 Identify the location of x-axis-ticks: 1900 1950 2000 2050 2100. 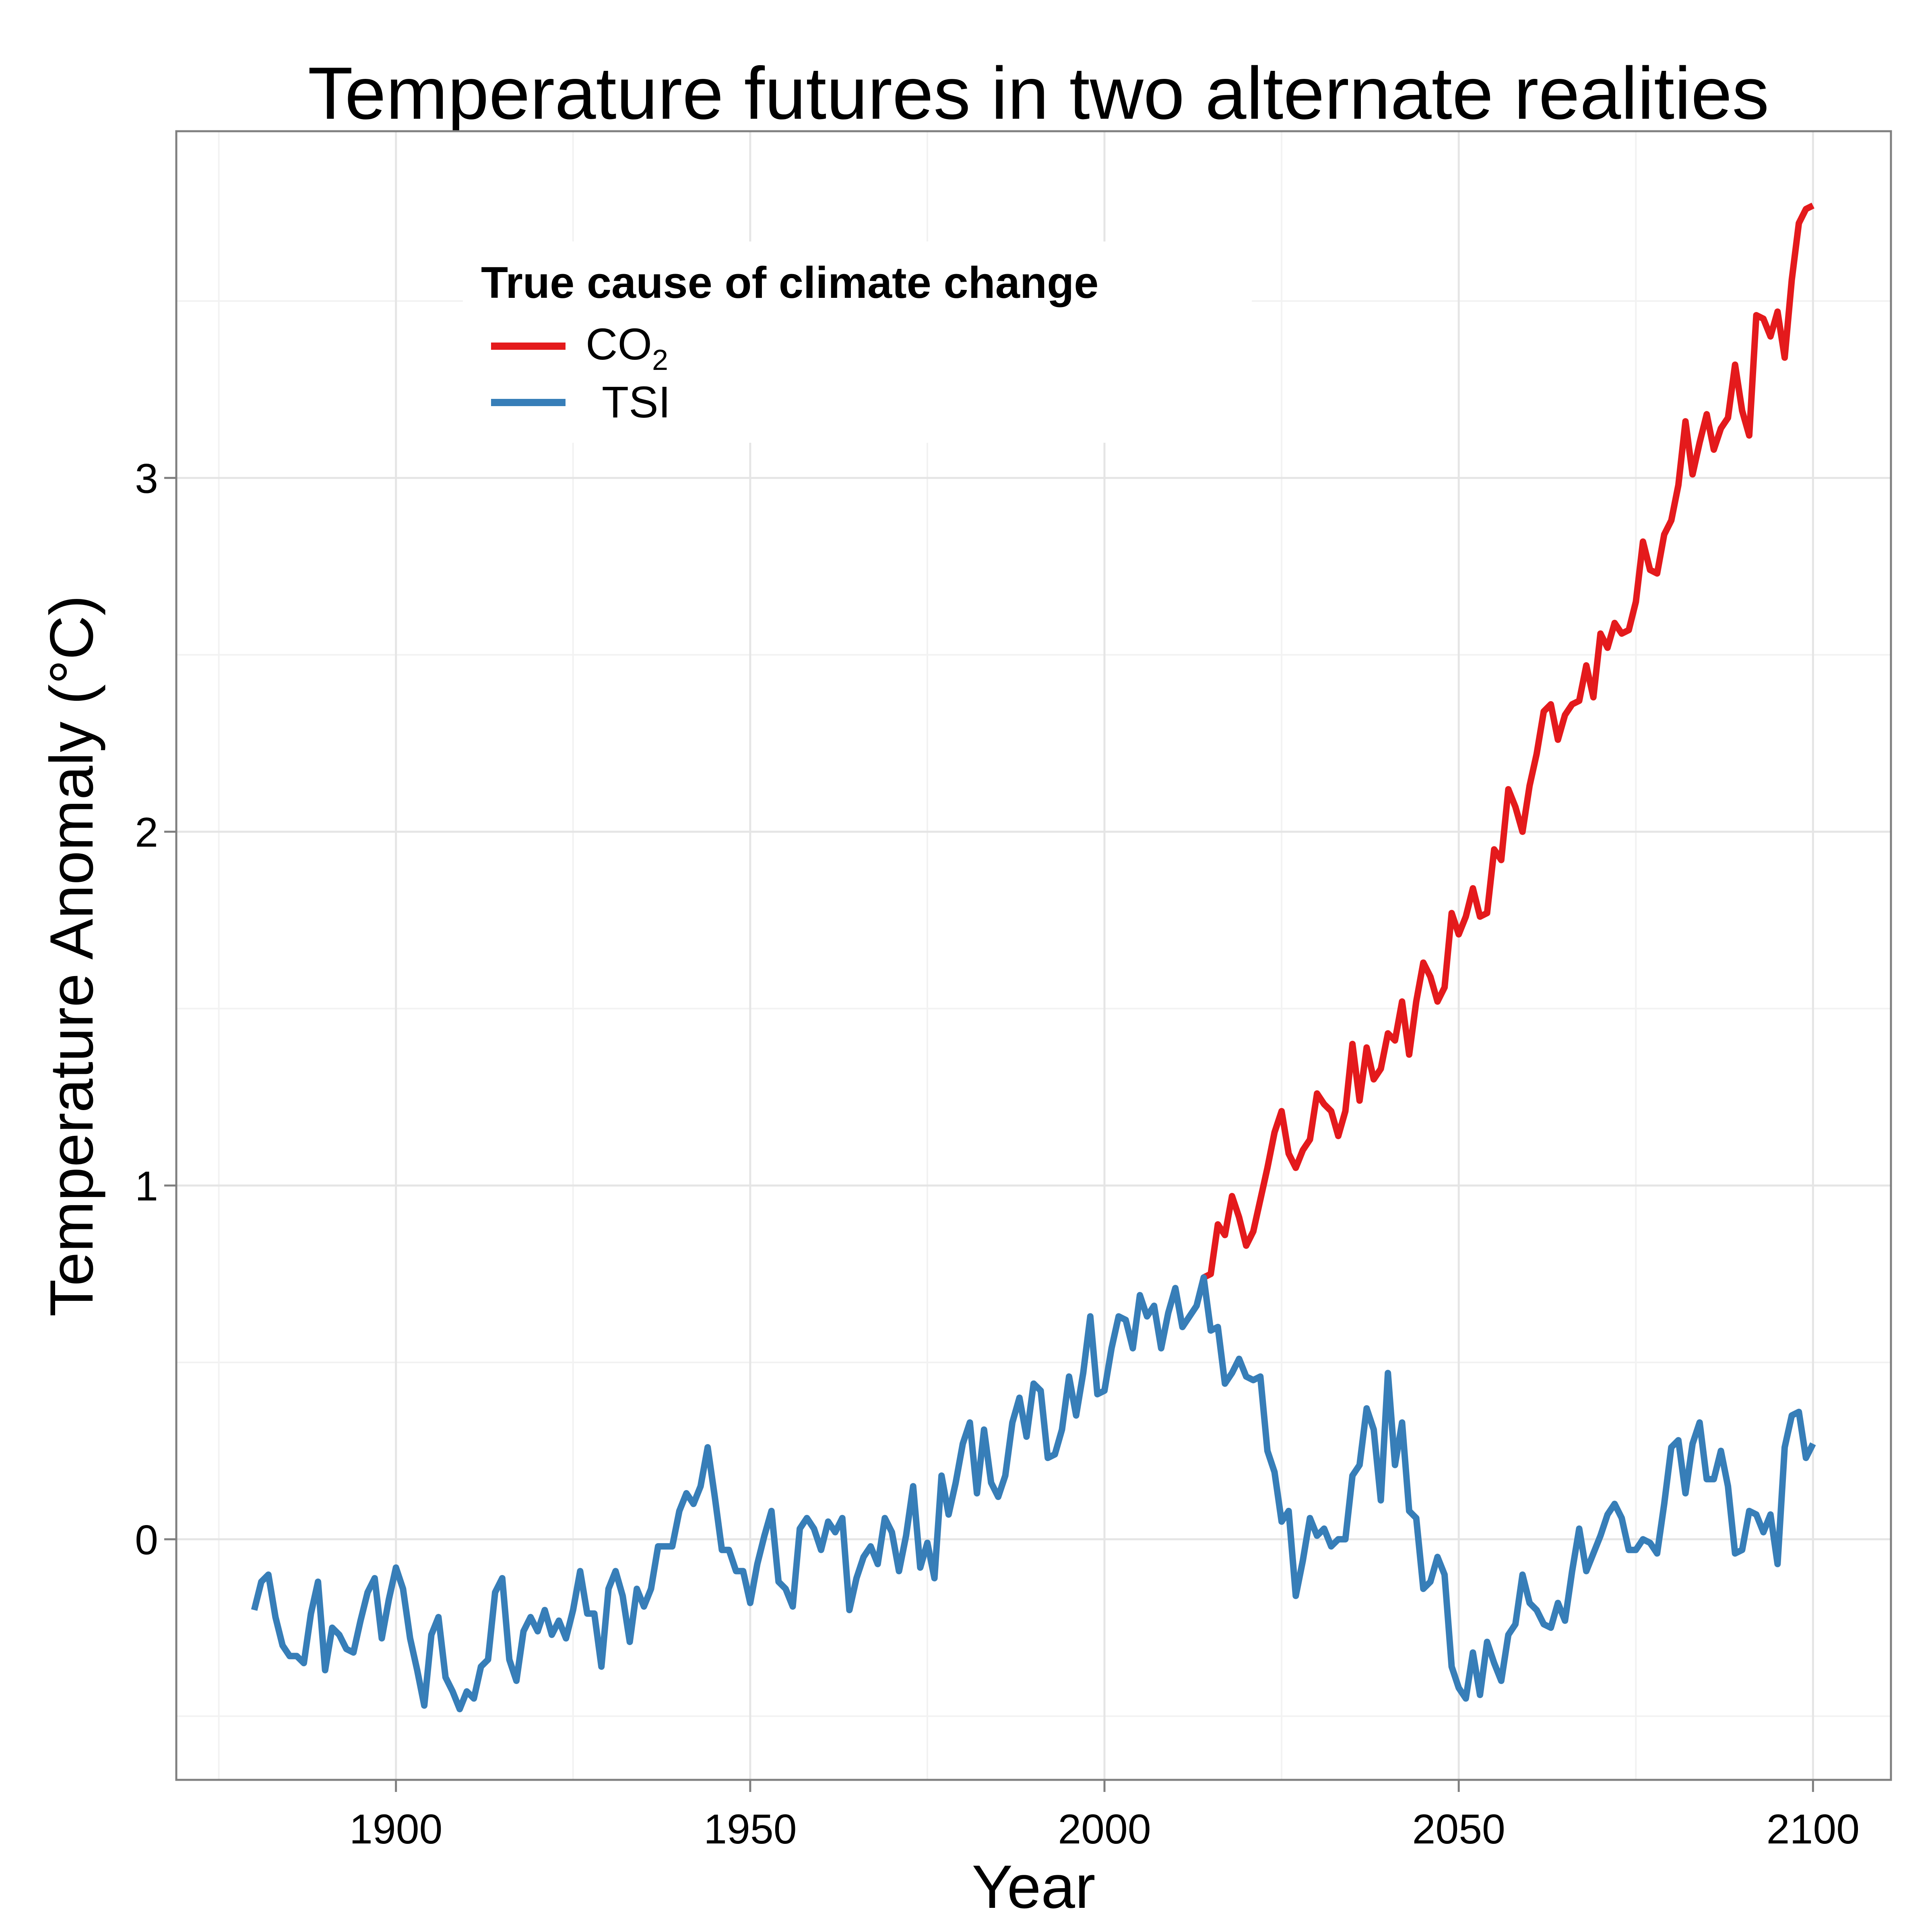
(1104, 1816).